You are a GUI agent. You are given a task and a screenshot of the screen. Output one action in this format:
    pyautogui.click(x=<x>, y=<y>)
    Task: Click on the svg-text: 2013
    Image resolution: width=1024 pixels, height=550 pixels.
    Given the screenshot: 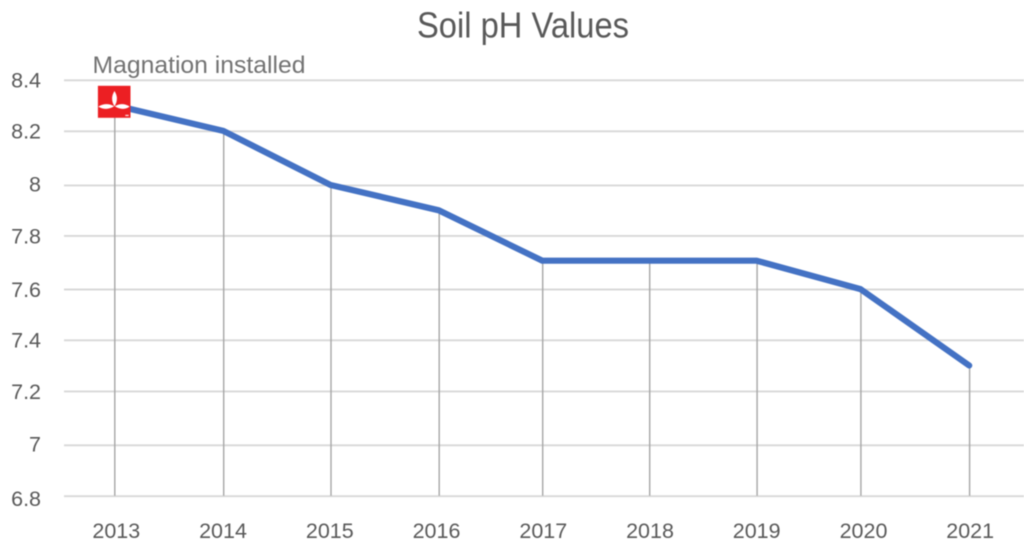 What is the action you would take?
    pyautogui.click(x=116, y=531)
    